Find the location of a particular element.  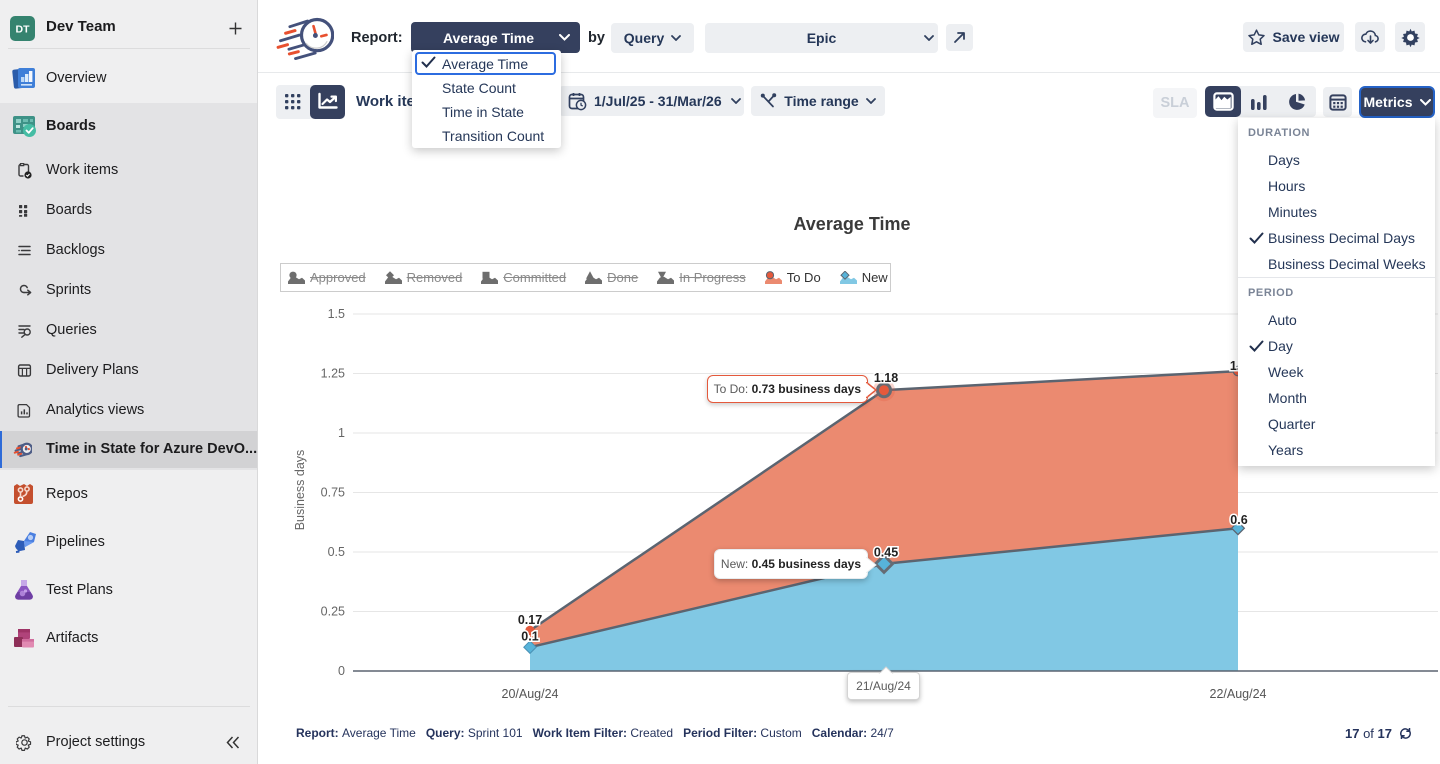

svg-text: 1.5 is located at coordinates (336, 314).